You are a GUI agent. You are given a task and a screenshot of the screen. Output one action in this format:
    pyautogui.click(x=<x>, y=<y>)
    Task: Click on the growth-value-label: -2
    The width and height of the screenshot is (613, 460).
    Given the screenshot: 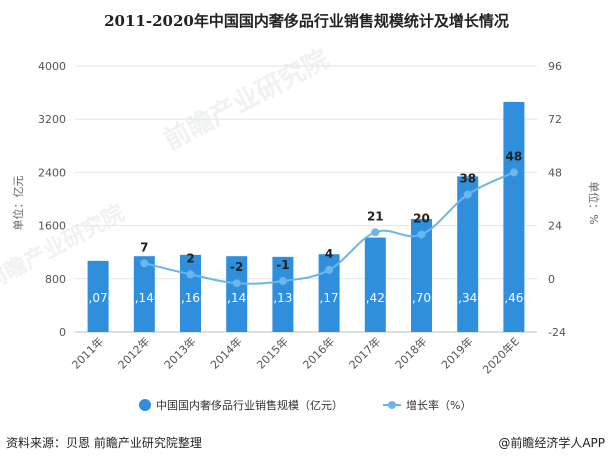 What is the action you would take?
    pyautogui.click(x=236, y=267)
    